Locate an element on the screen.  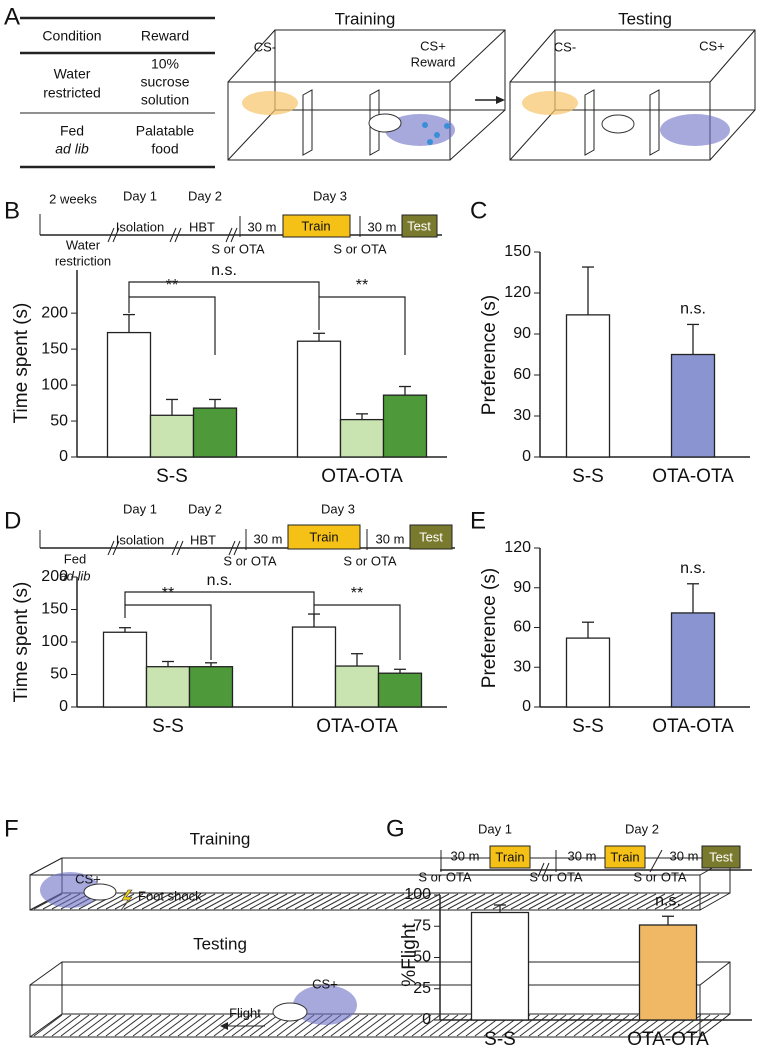
table-cell: food is located at coordinates (164, 149).